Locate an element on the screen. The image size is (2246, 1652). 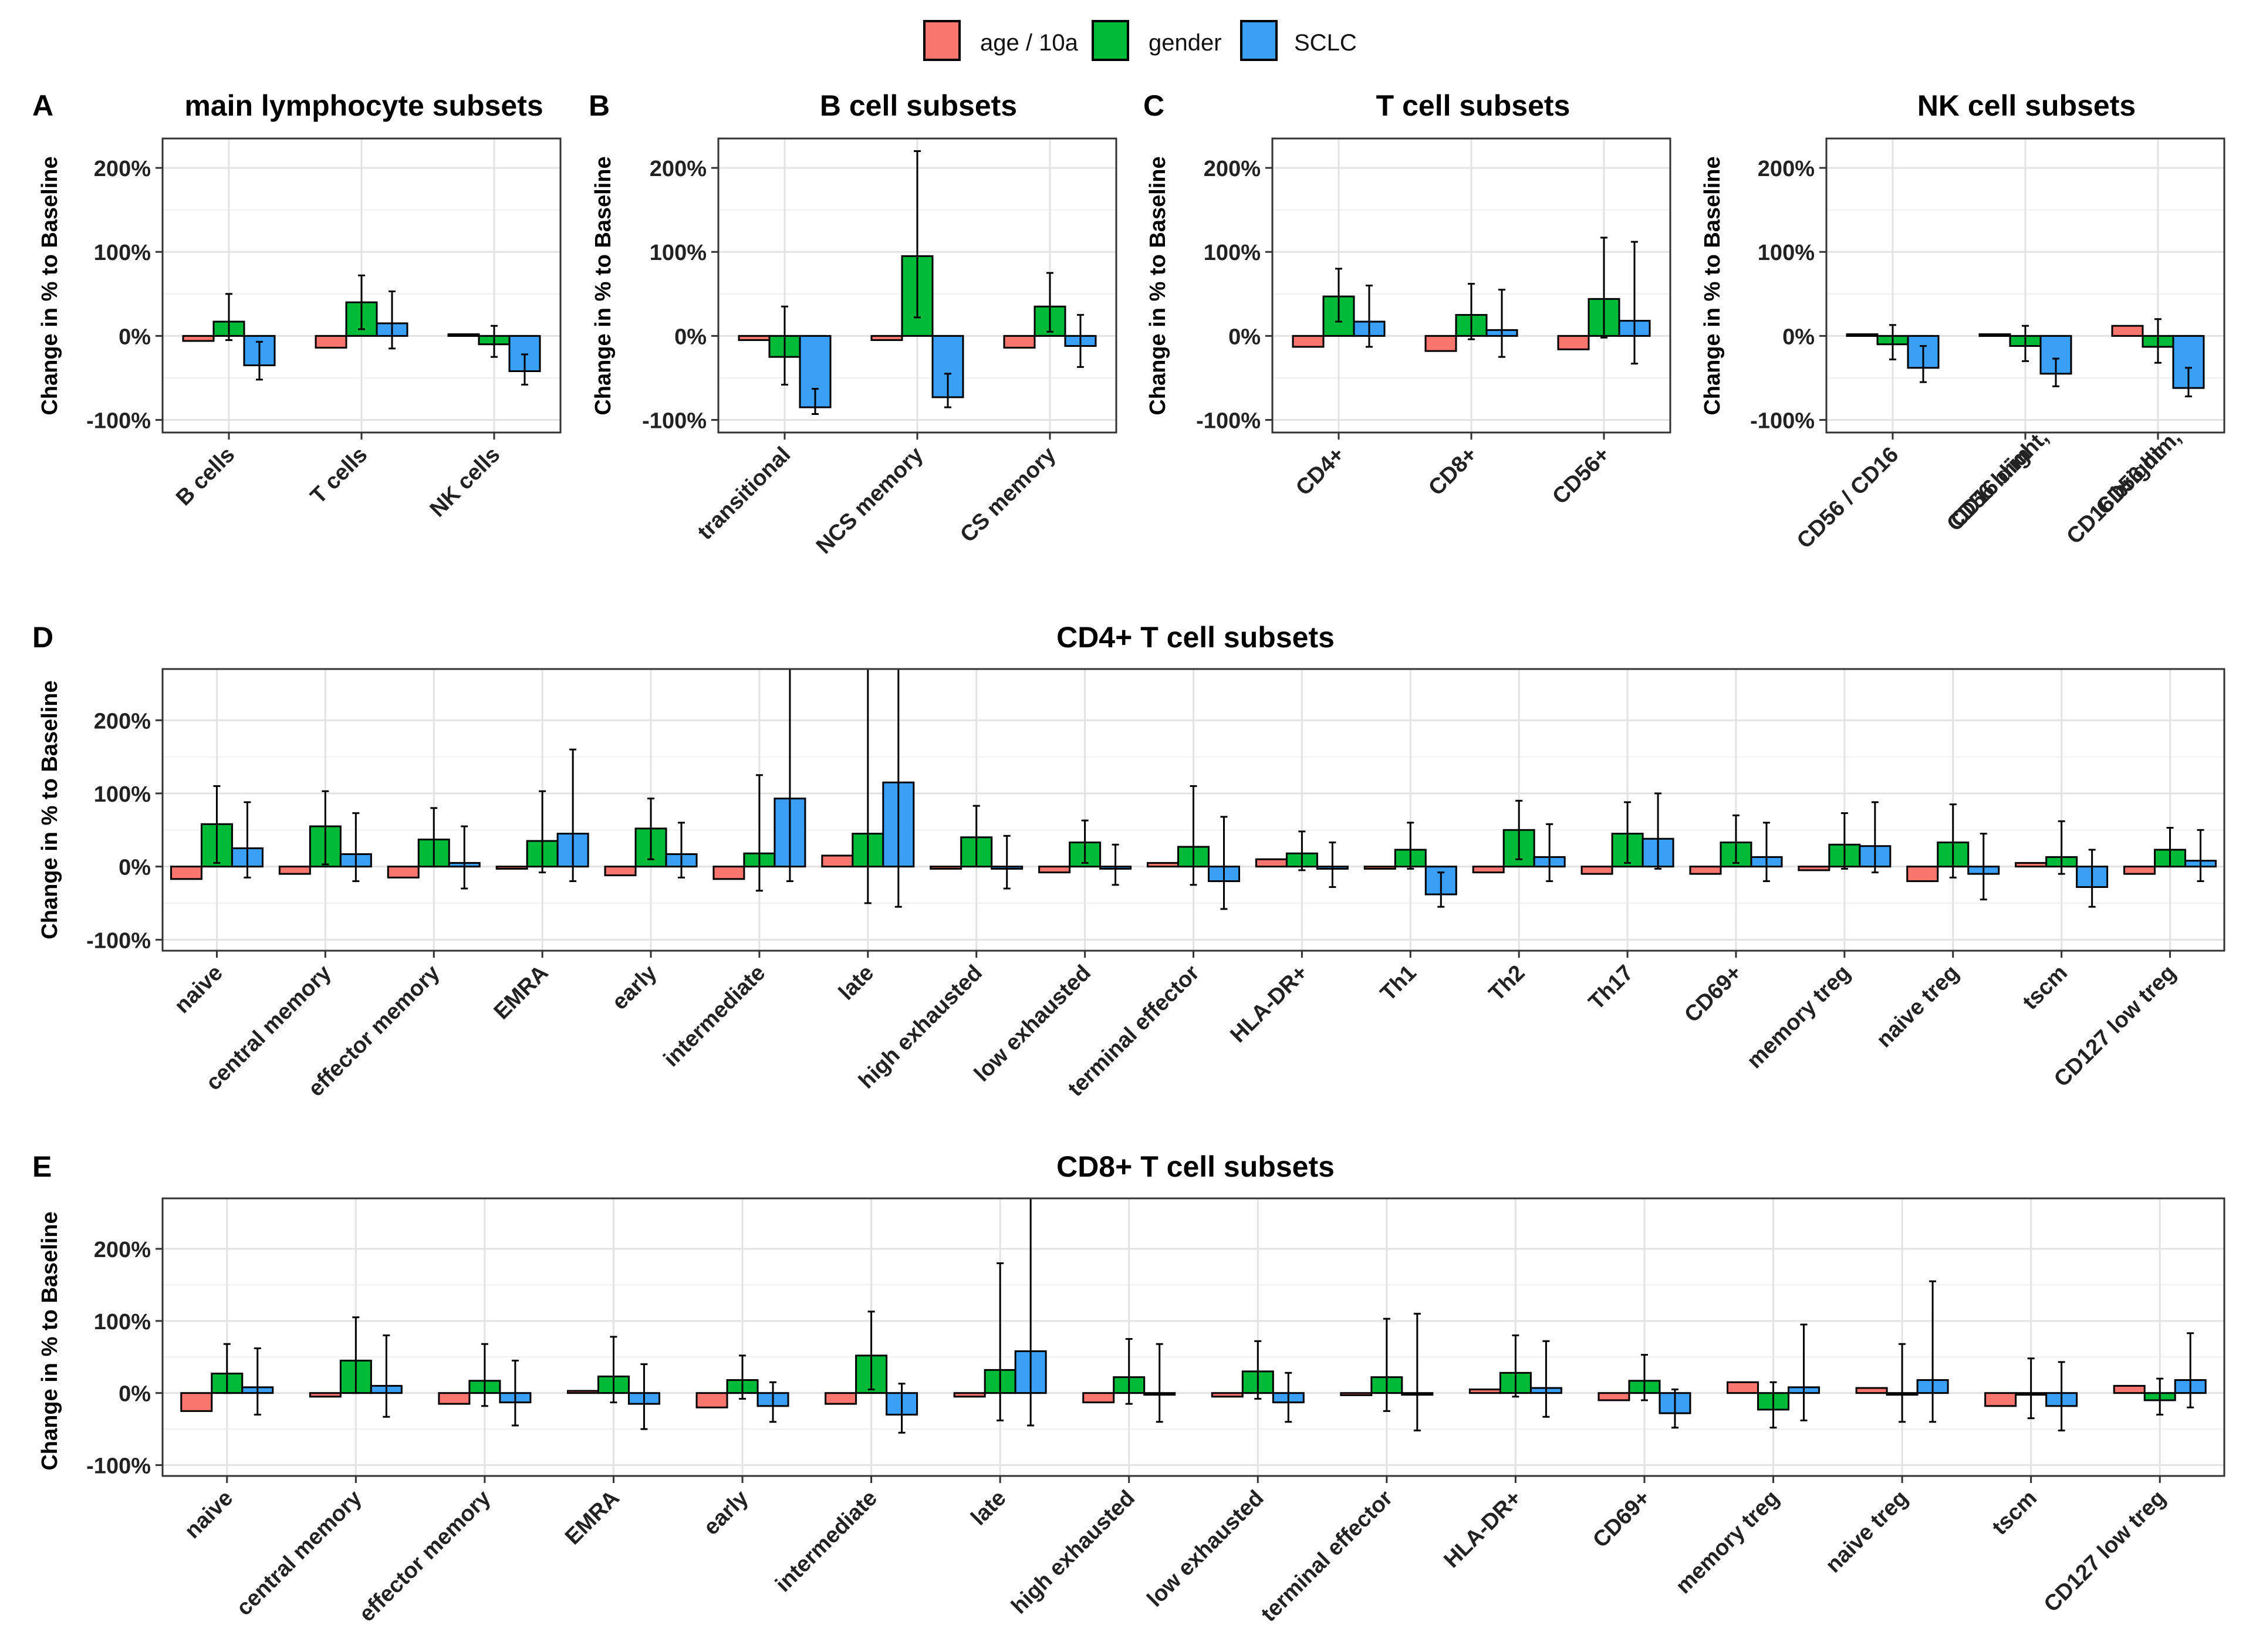
y-axis-title-e: Change in % to Baseline is located at coordinates (50, 1340).